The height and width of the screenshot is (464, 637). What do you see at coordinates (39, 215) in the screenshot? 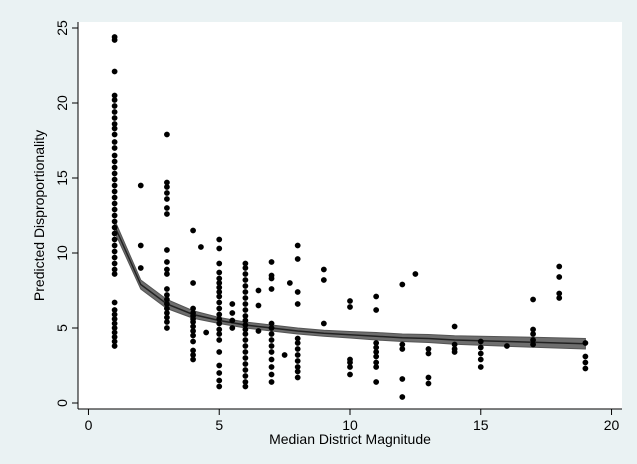
I see `y-axis-title: Predicted Disproportionality` at bounding box center [39, 215].